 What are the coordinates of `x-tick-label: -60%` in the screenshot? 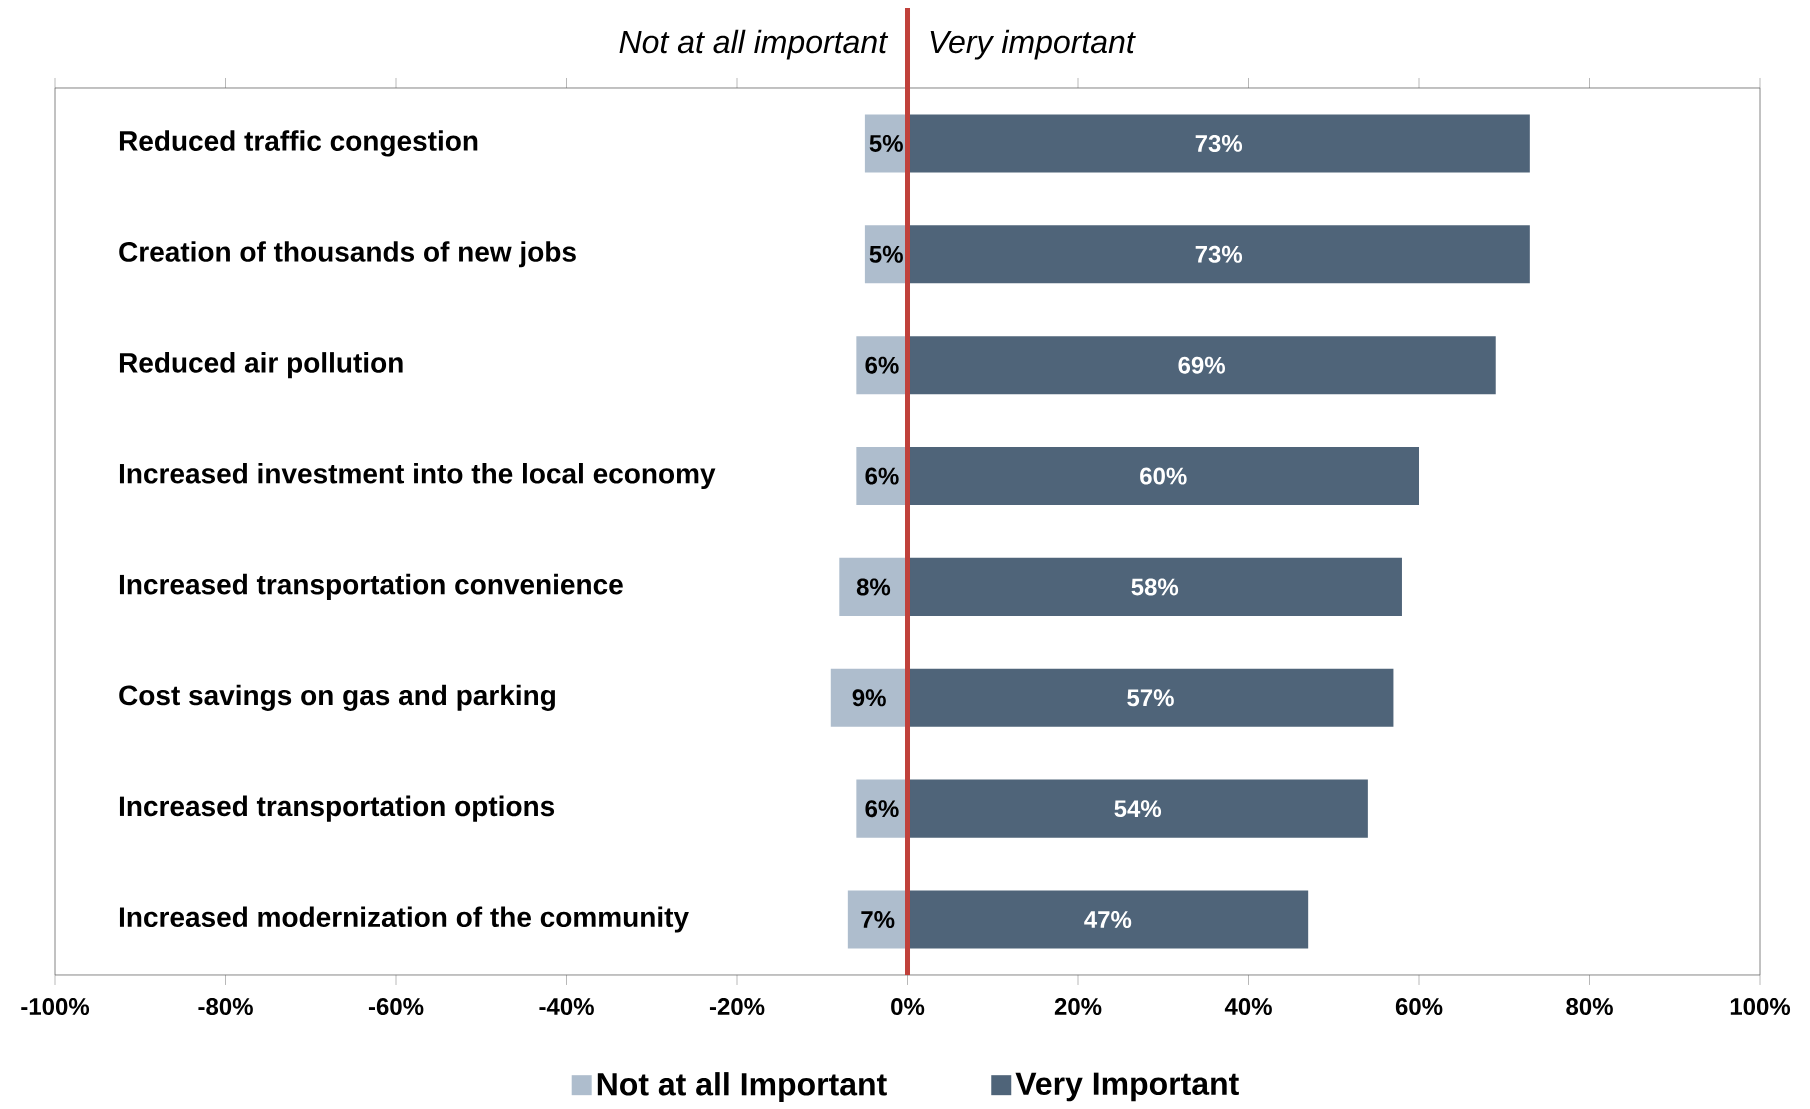 It's located at (396, 1007).